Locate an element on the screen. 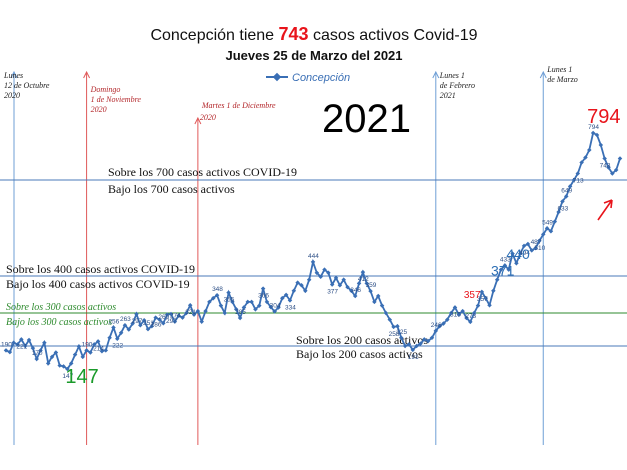 The height and width of the screenshot is (470, 627). data-label: 147 is located at coordinates (67, 376).